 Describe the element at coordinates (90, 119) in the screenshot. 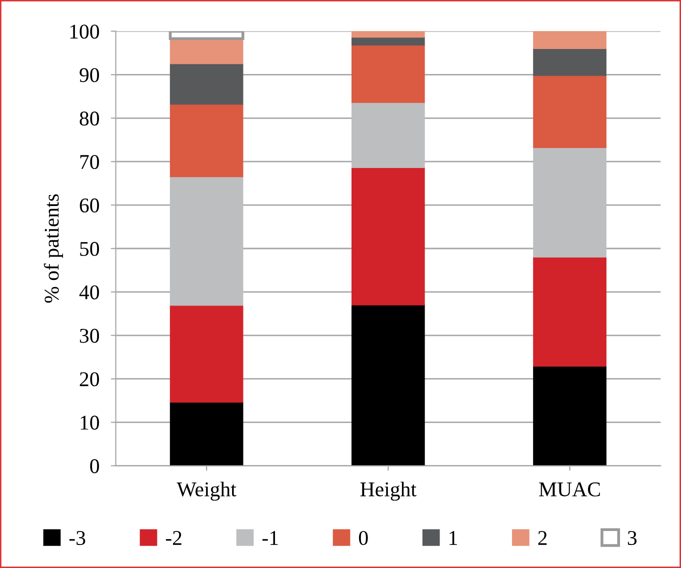

I see `y-tick-label: 80` at that location.